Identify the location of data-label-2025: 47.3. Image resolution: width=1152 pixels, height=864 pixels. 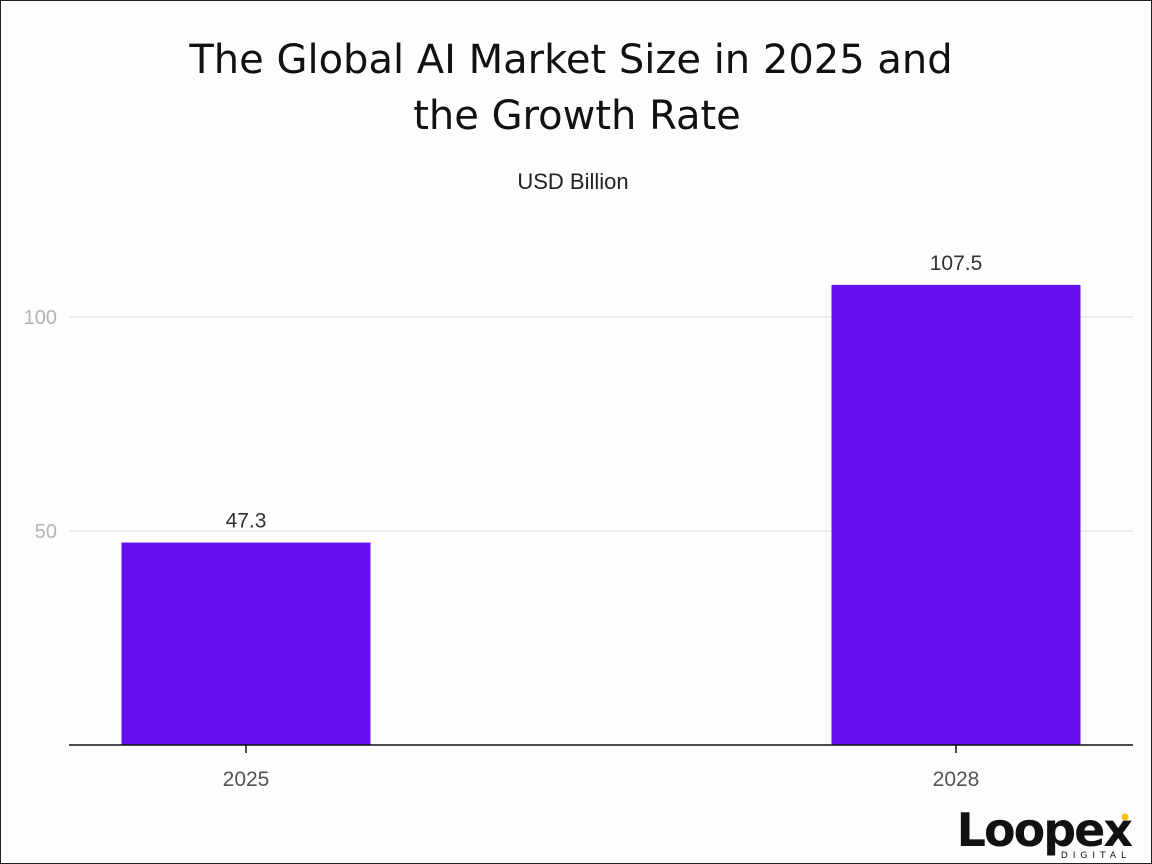
(246, 521).